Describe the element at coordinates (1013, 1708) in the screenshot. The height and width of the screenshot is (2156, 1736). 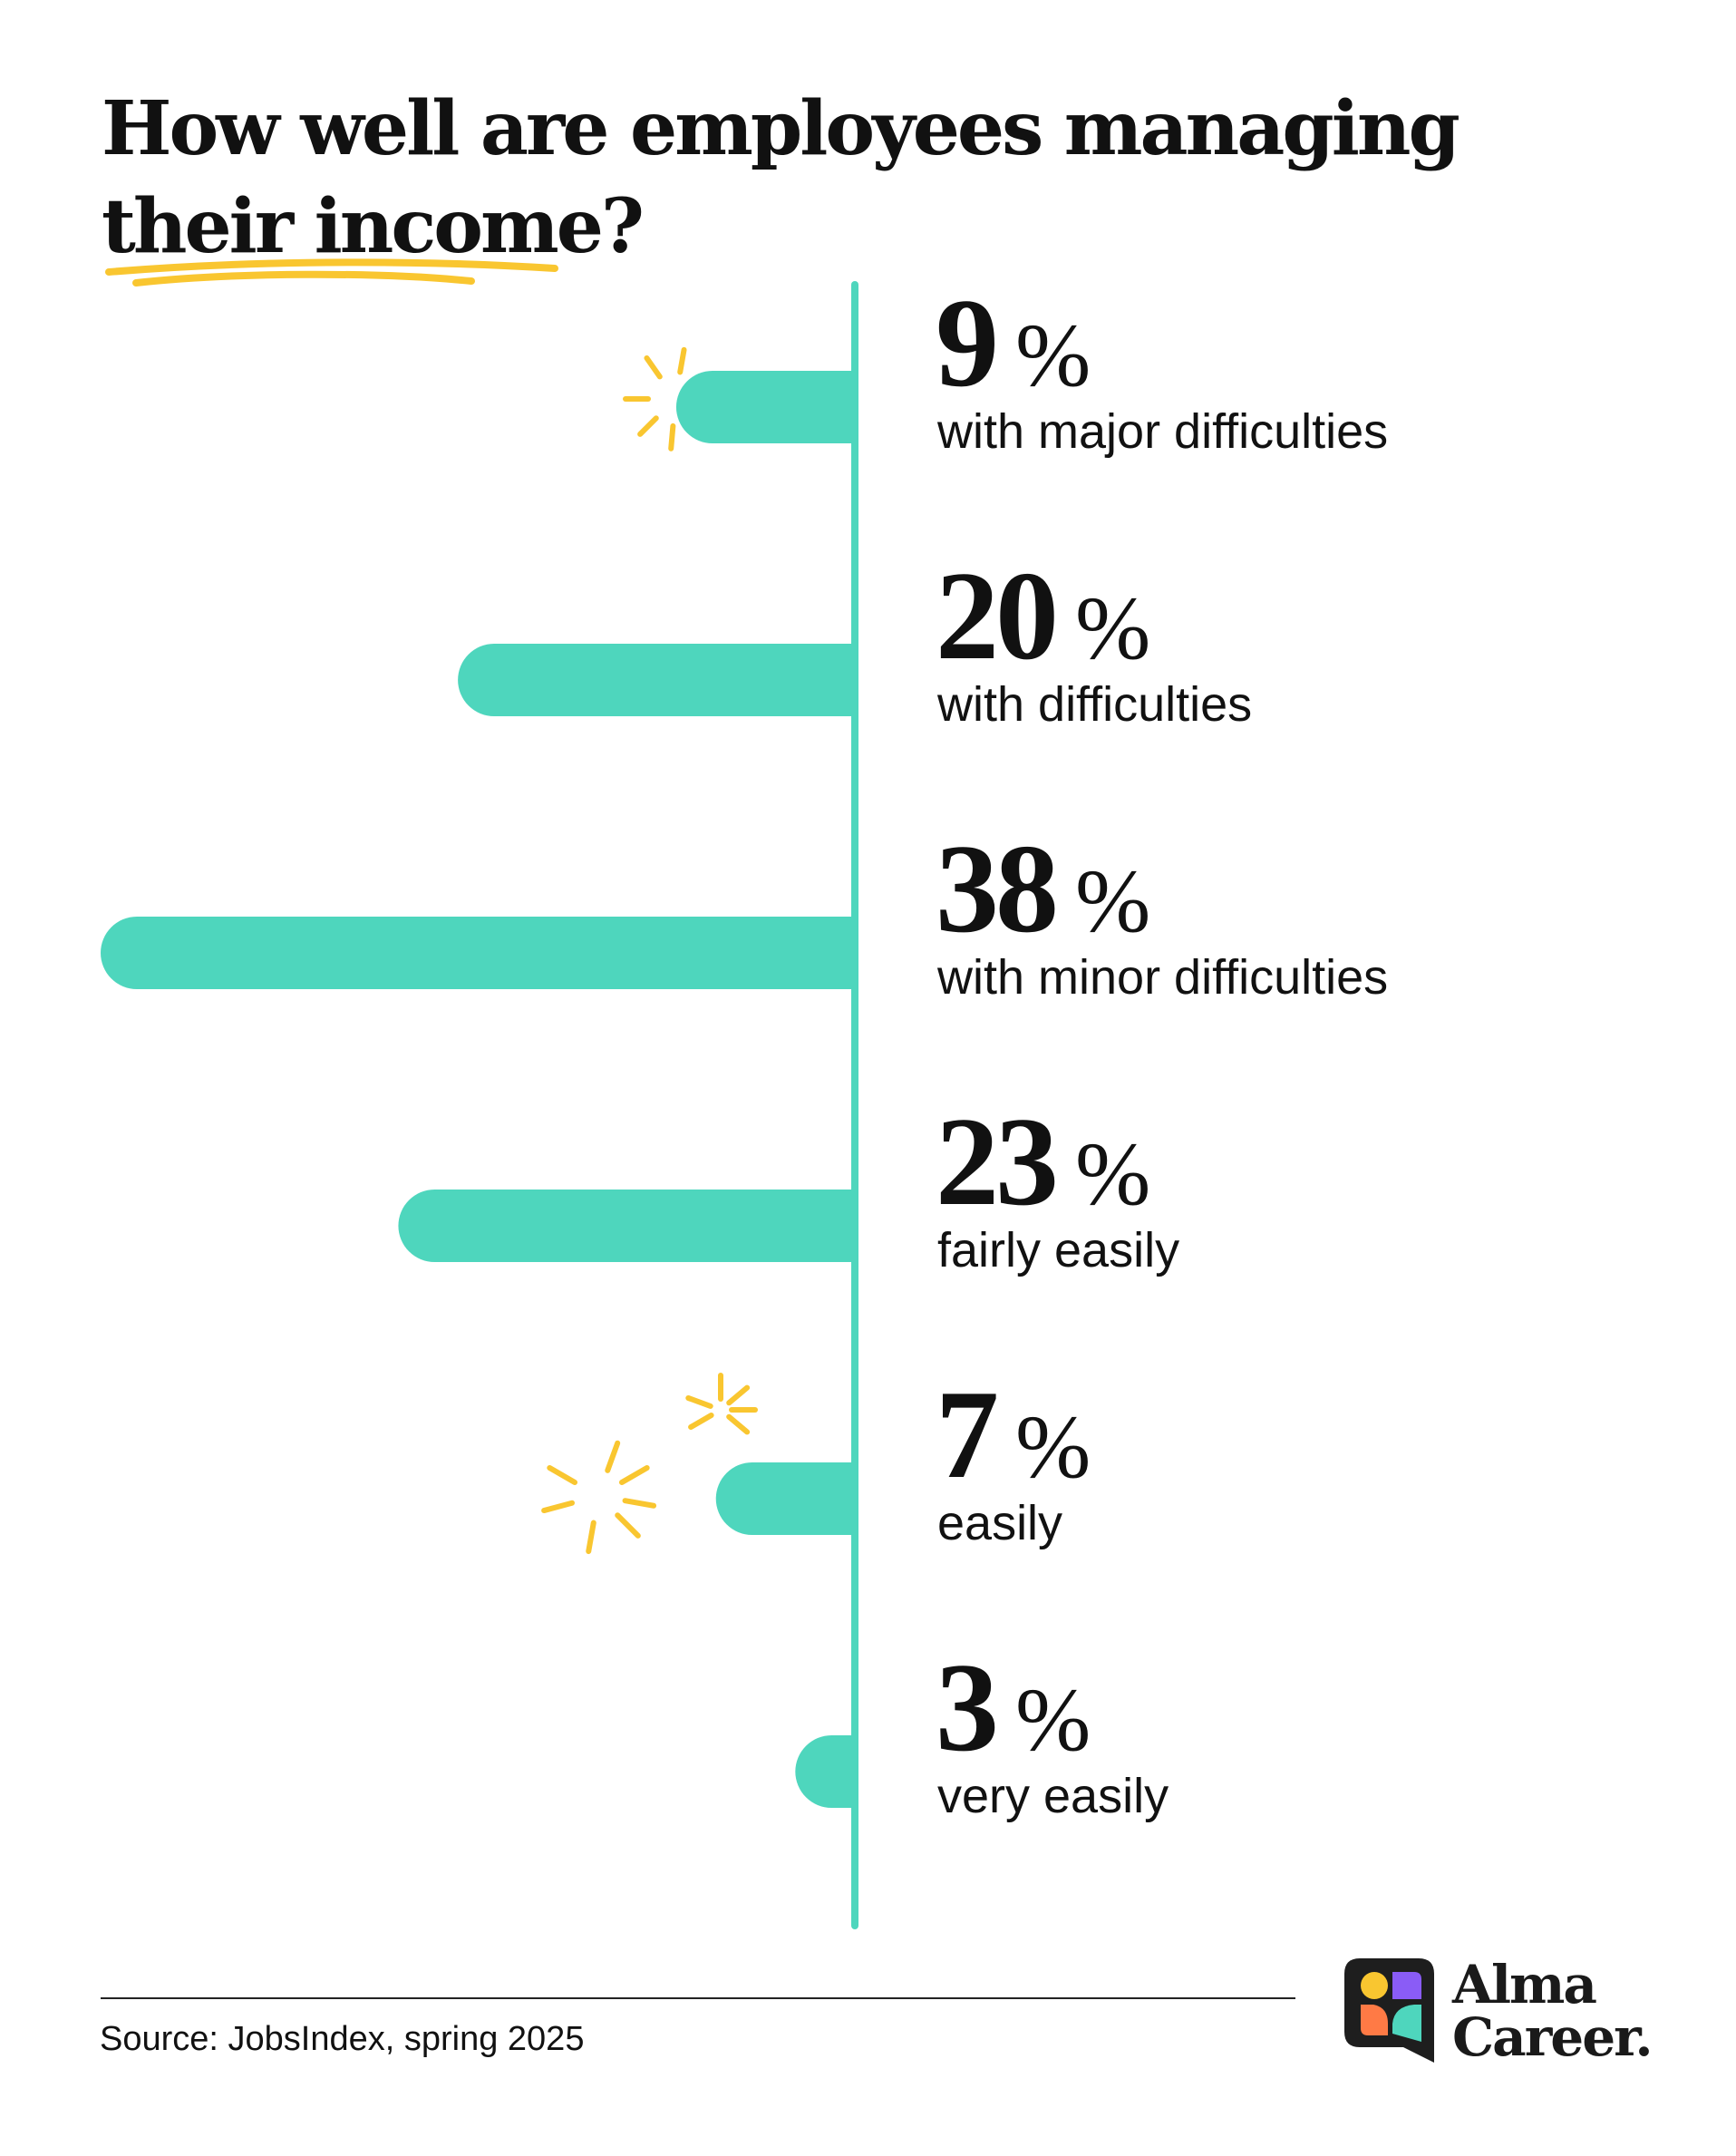
I see `value-label: 3%` at that location.